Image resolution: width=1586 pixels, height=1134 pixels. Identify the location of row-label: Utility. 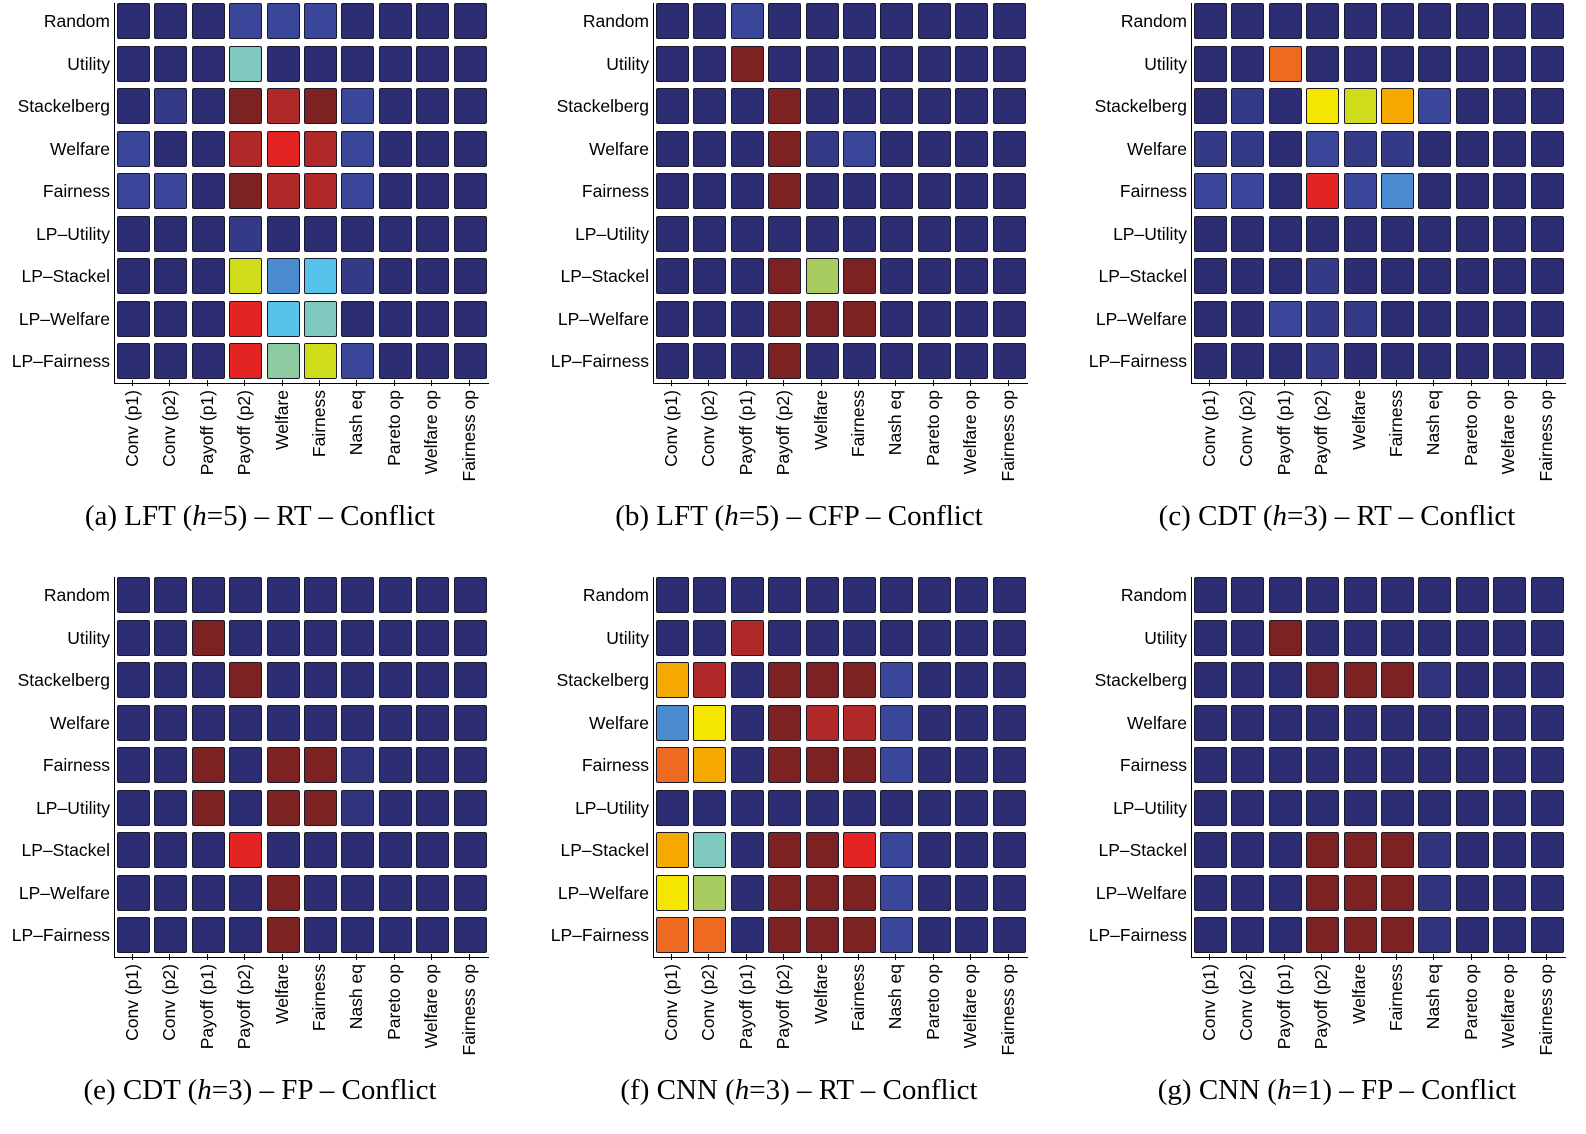
(88, 637).